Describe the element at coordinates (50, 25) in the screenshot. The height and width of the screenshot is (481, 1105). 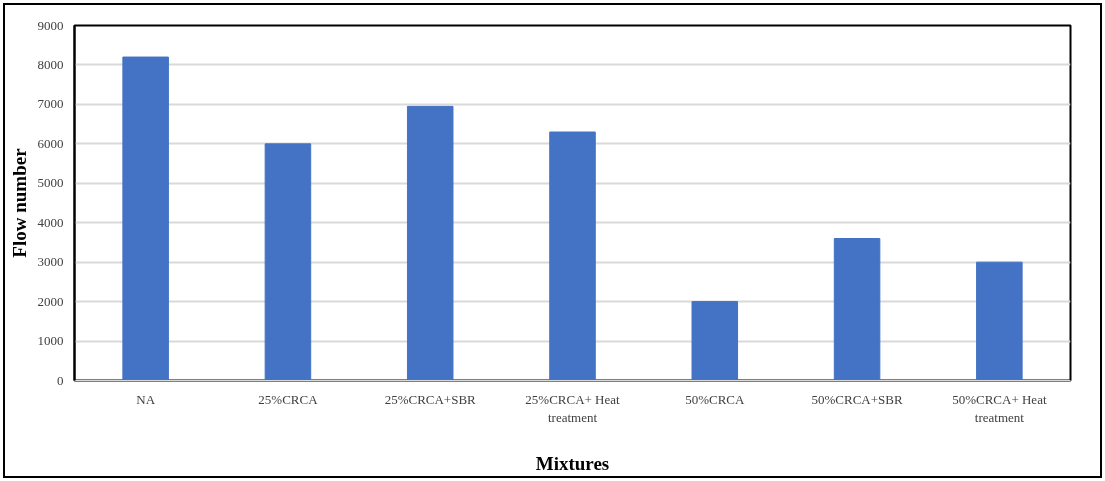
I see `y-tick-label: 9000` at that location.